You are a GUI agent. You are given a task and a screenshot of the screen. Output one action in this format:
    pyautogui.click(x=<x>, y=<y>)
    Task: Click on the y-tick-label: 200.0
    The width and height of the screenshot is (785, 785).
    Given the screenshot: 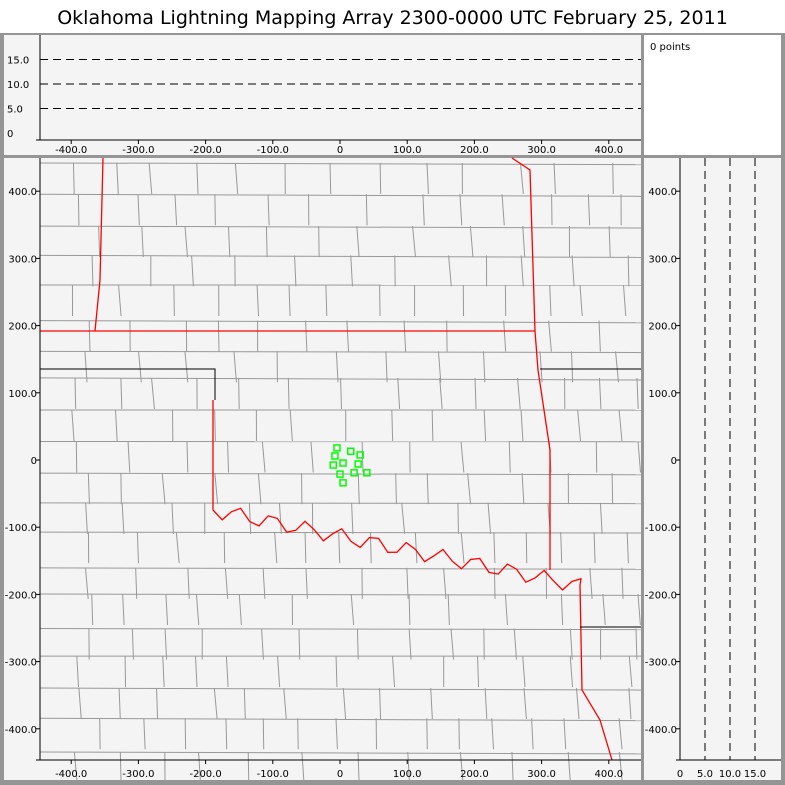 What is the action you would take?
    pyautogui.click(x=662, y=327)
    